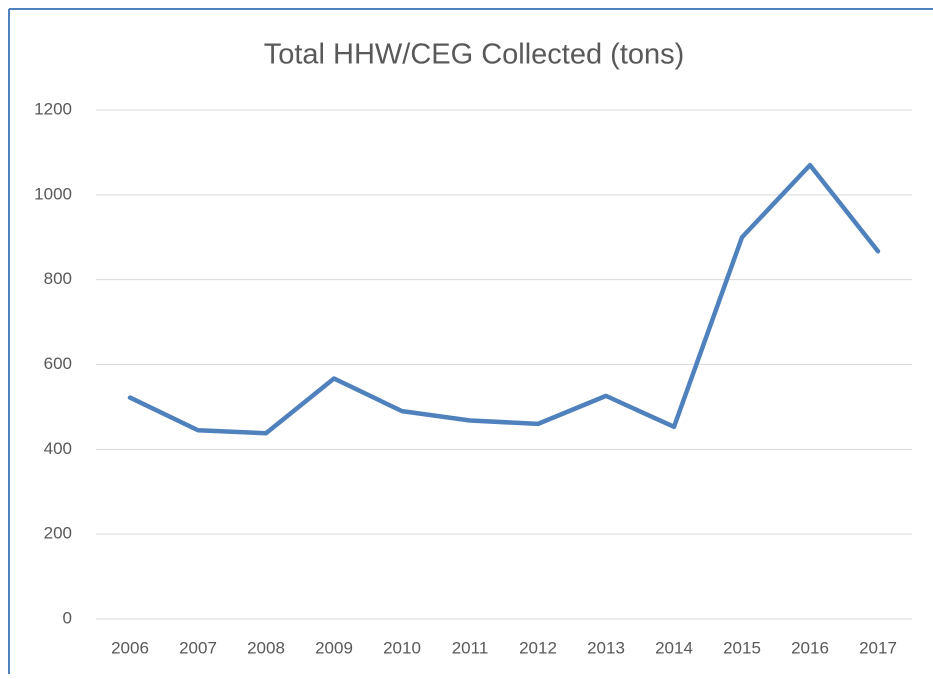  Describe the element at coordinates (474, 55) in the screenshot. I see `chart-title: Total HHW/CEG Collected (tons)` at that location.